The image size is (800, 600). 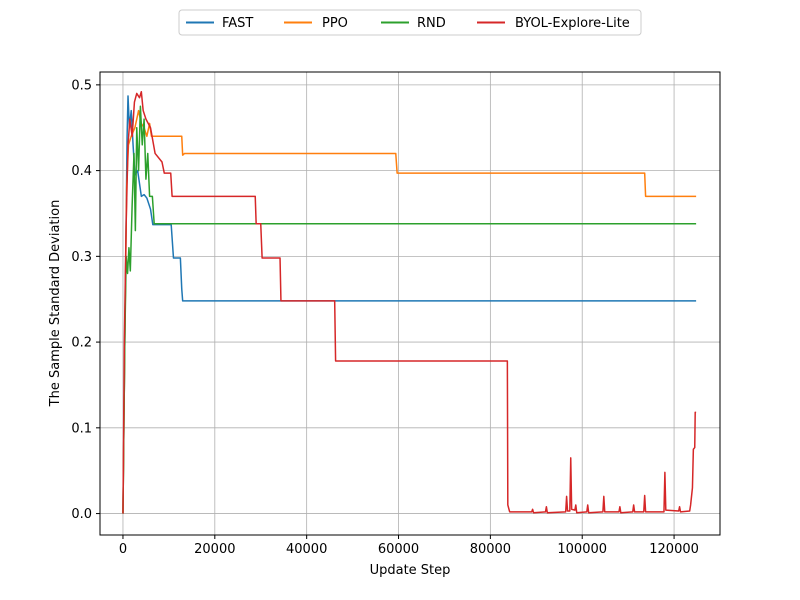 What do you see at coordinates (81, 257) in the screenshot?
I see `y-tick-label: 0.3` at bounding box center [81, 257].